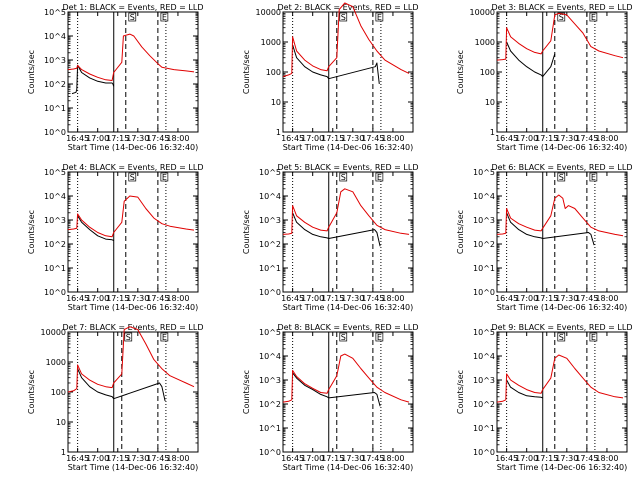  What do you see at coordinates (270, 196) in the screenshot?
I see `y-tick-label: 10^4` at bounding box center [270, 196].